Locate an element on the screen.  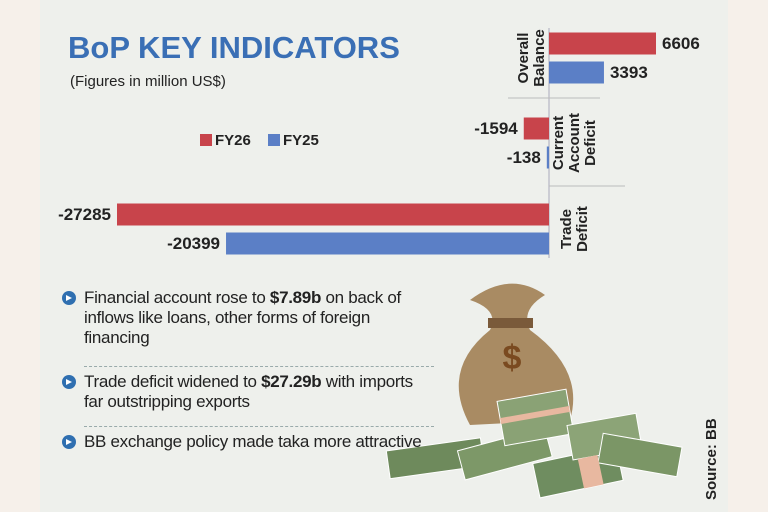
bullet-text: with imports far outstripping exports is located at coordinates (248, 391).